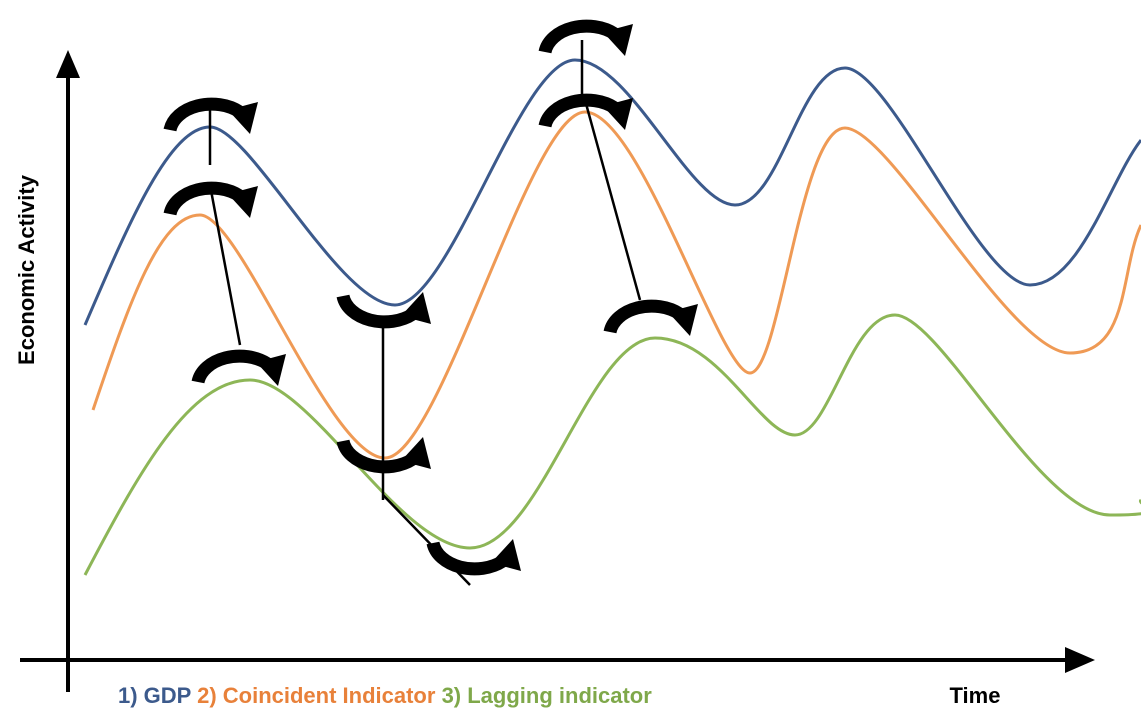 Image resolution: width=1141 pixels, height=713 pixels. I want to click on legend-lagging: 3) Lagging indicator, so click(547, 695).